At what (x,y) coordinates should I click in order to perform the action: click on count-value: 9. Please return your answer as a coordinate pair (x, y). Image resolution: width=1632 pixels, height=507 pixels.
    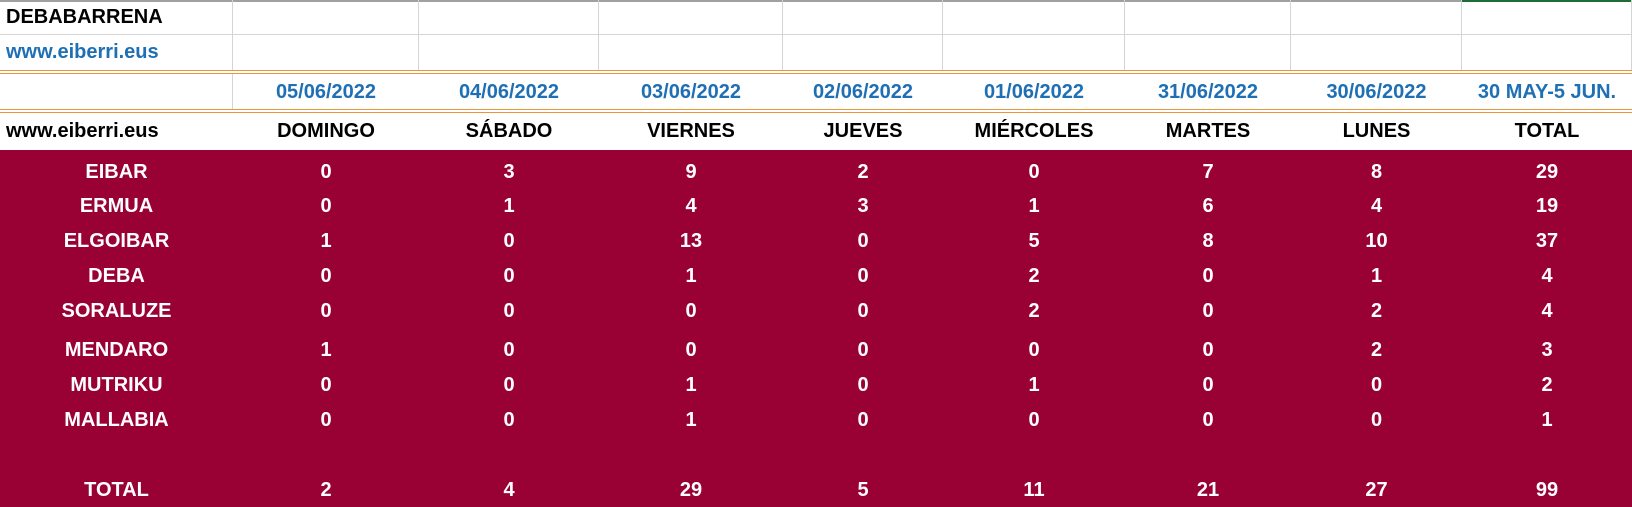
    Looking at the image, I should click on (691, 171).